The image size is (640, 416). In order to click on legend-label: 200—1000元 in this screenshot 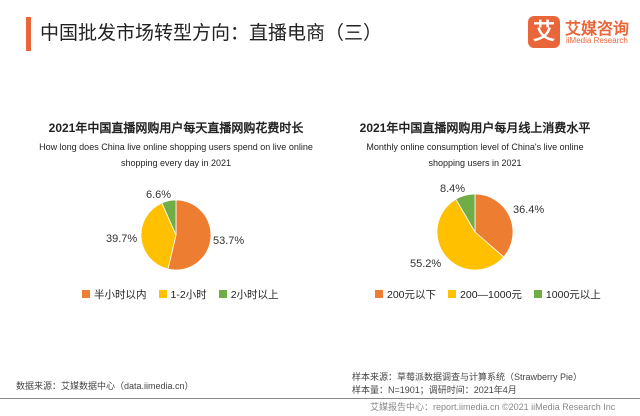, I will do `click(491, 295)`.